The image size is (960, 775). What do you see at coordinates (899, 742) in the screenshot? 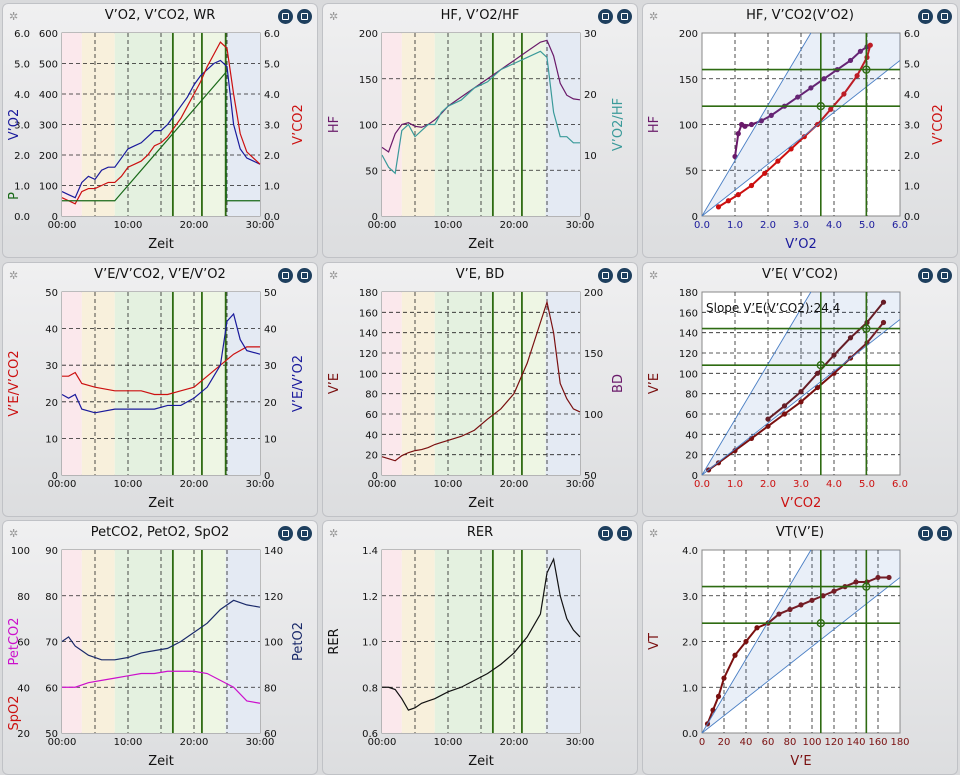
I see `x-tick-label: 180` at bounding box center [899, 742].